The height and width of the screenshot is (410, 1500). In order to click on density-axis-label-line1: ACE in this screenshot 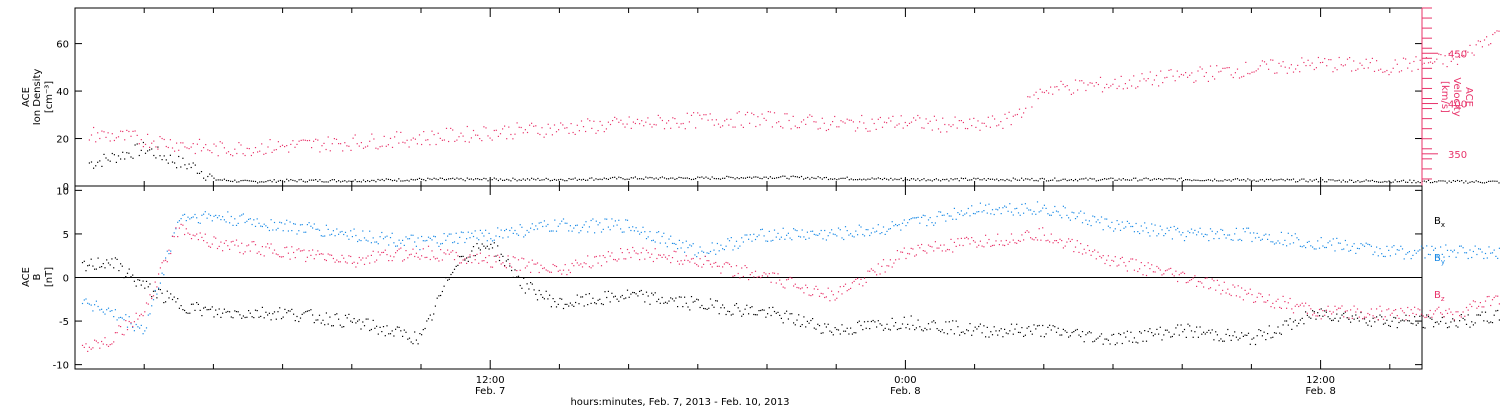, I will do `click(26, 97)`.